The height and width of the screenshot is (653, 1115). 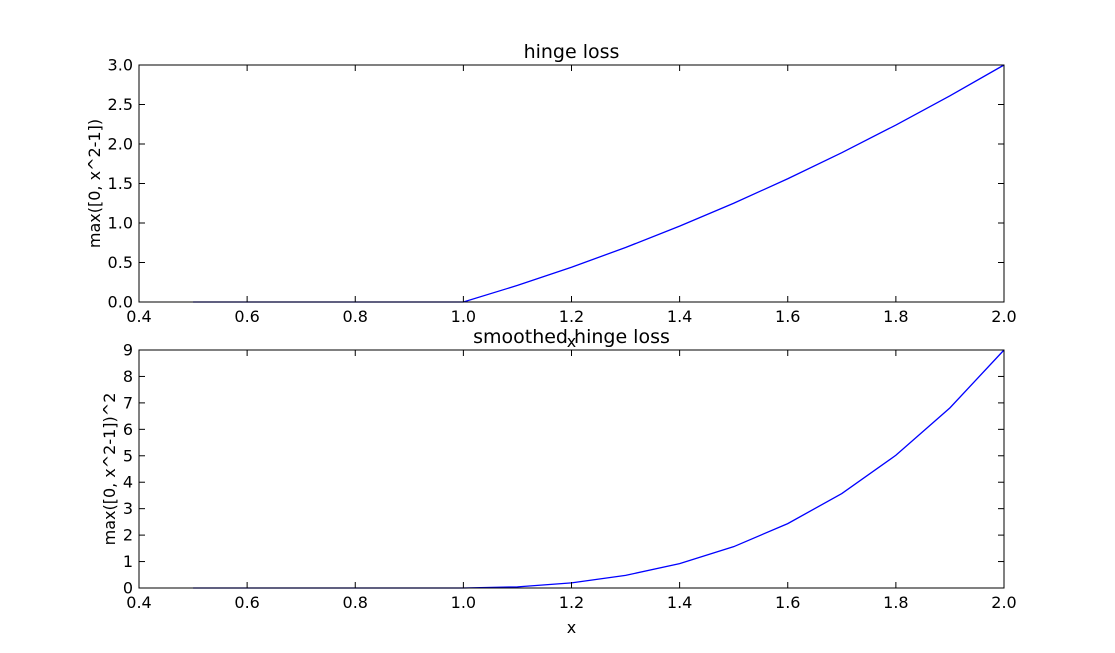 I want to click on y-tick-label: 8, so click(x=128, y=376).